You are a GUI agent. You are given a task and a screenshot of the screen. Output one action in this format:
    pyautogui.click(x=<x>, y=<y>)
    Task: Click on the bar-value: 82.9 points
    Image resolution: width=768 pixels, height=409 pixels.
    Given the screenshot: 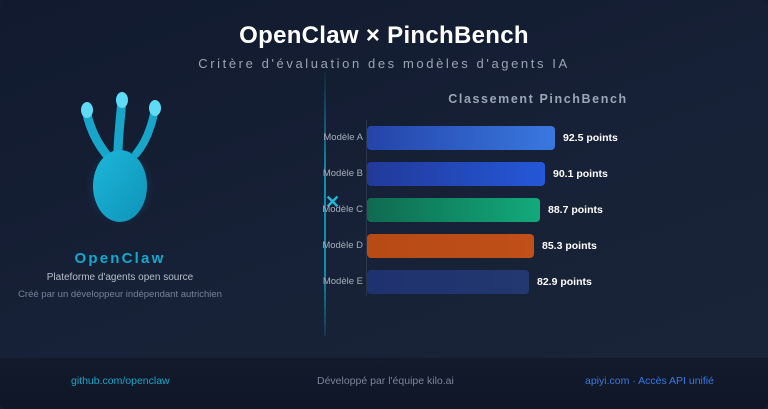 What is the action you would take?
    pyautogui.click(x=564, y=282)
    